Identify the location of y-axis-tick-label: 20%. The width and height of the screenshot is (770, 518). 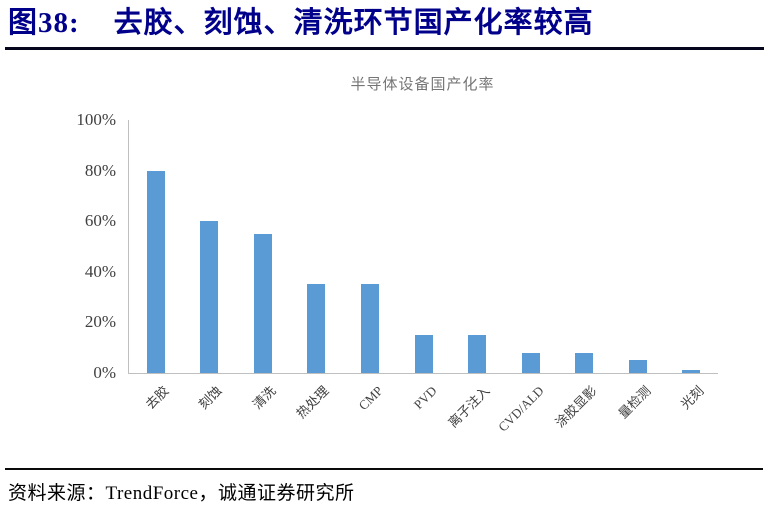
(100, 322).